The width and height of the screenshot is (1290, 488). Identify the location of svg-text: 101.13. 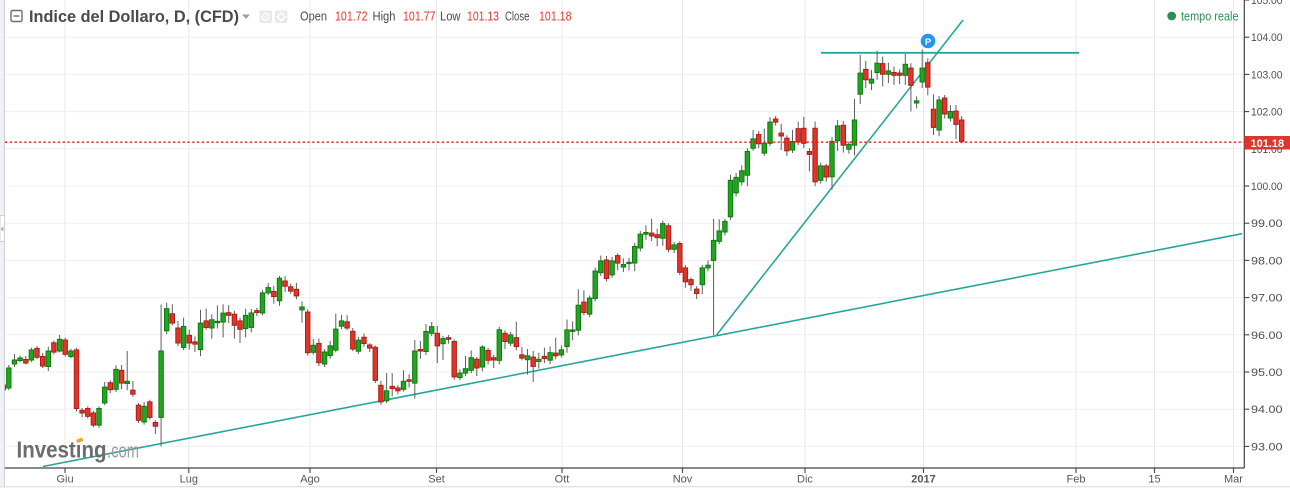
(483, 16).